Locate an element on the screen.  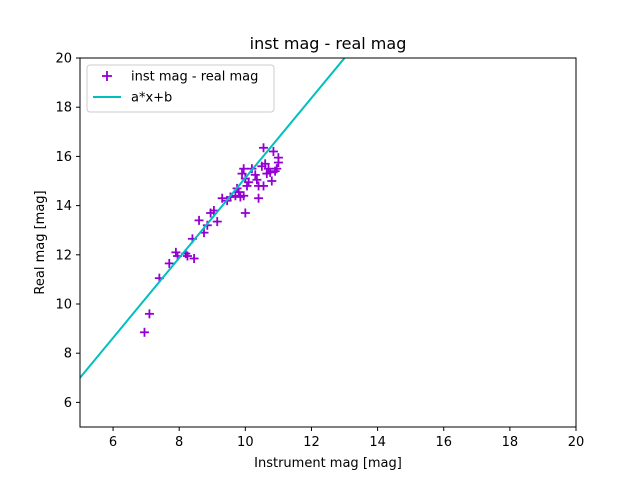
x-tick-label: 18 is located at coordinates (510, 442).